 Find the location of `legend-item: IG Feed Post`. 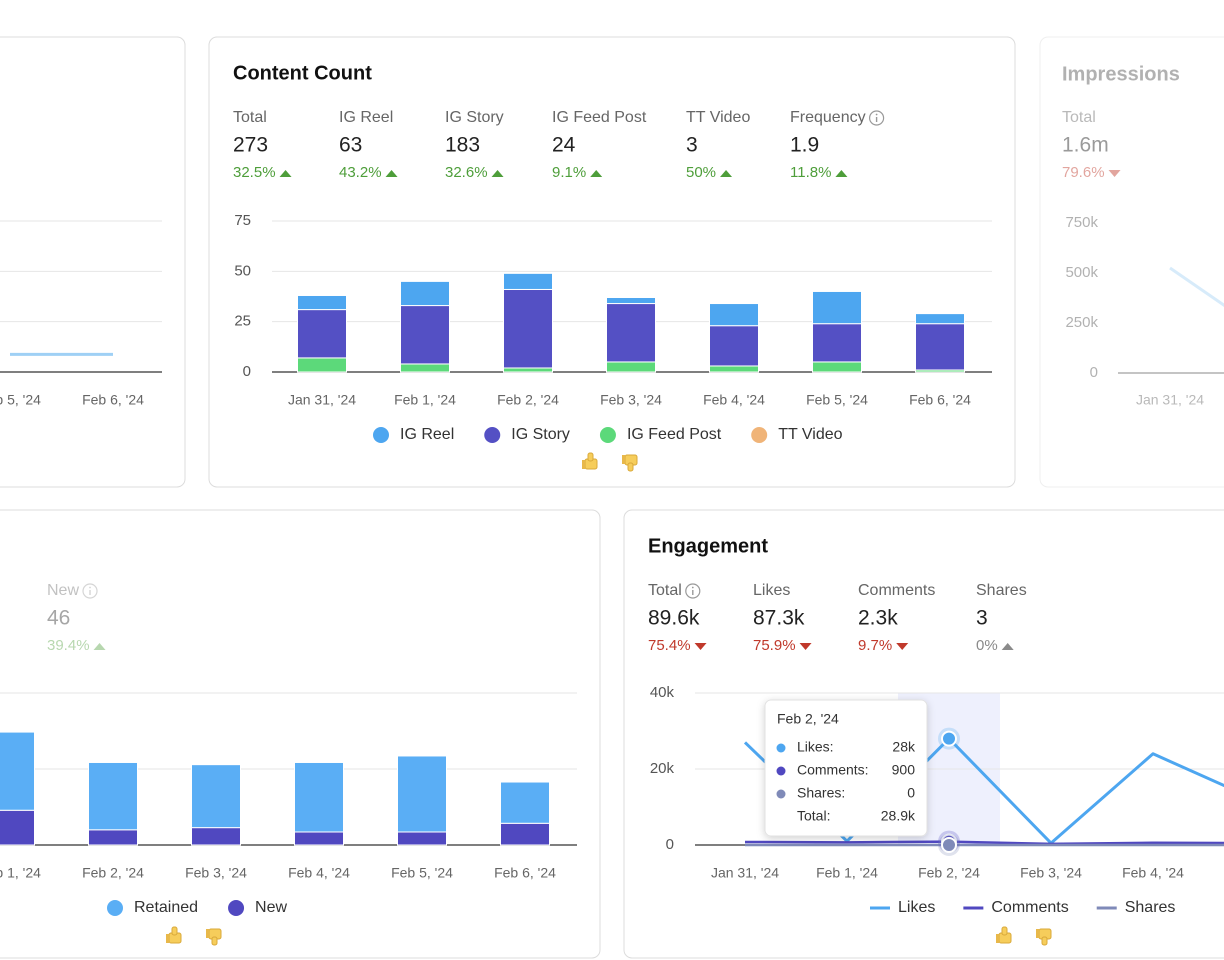

legend-item: IG Feed Post is located at coordinates (660, 434).